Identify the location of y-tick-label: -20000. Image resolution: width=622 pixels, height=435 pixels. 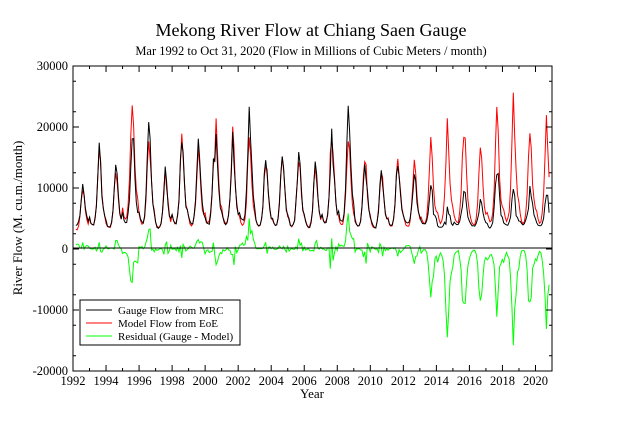
(50, 371).